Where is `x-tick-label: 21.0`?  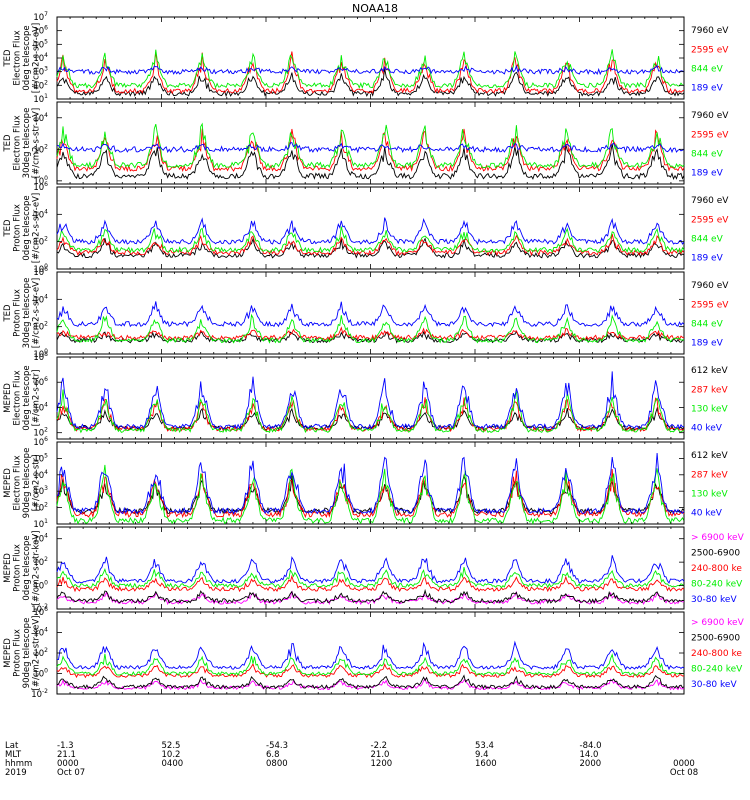 x-tick-label: 21.0 is located at coordinates (380, 755).